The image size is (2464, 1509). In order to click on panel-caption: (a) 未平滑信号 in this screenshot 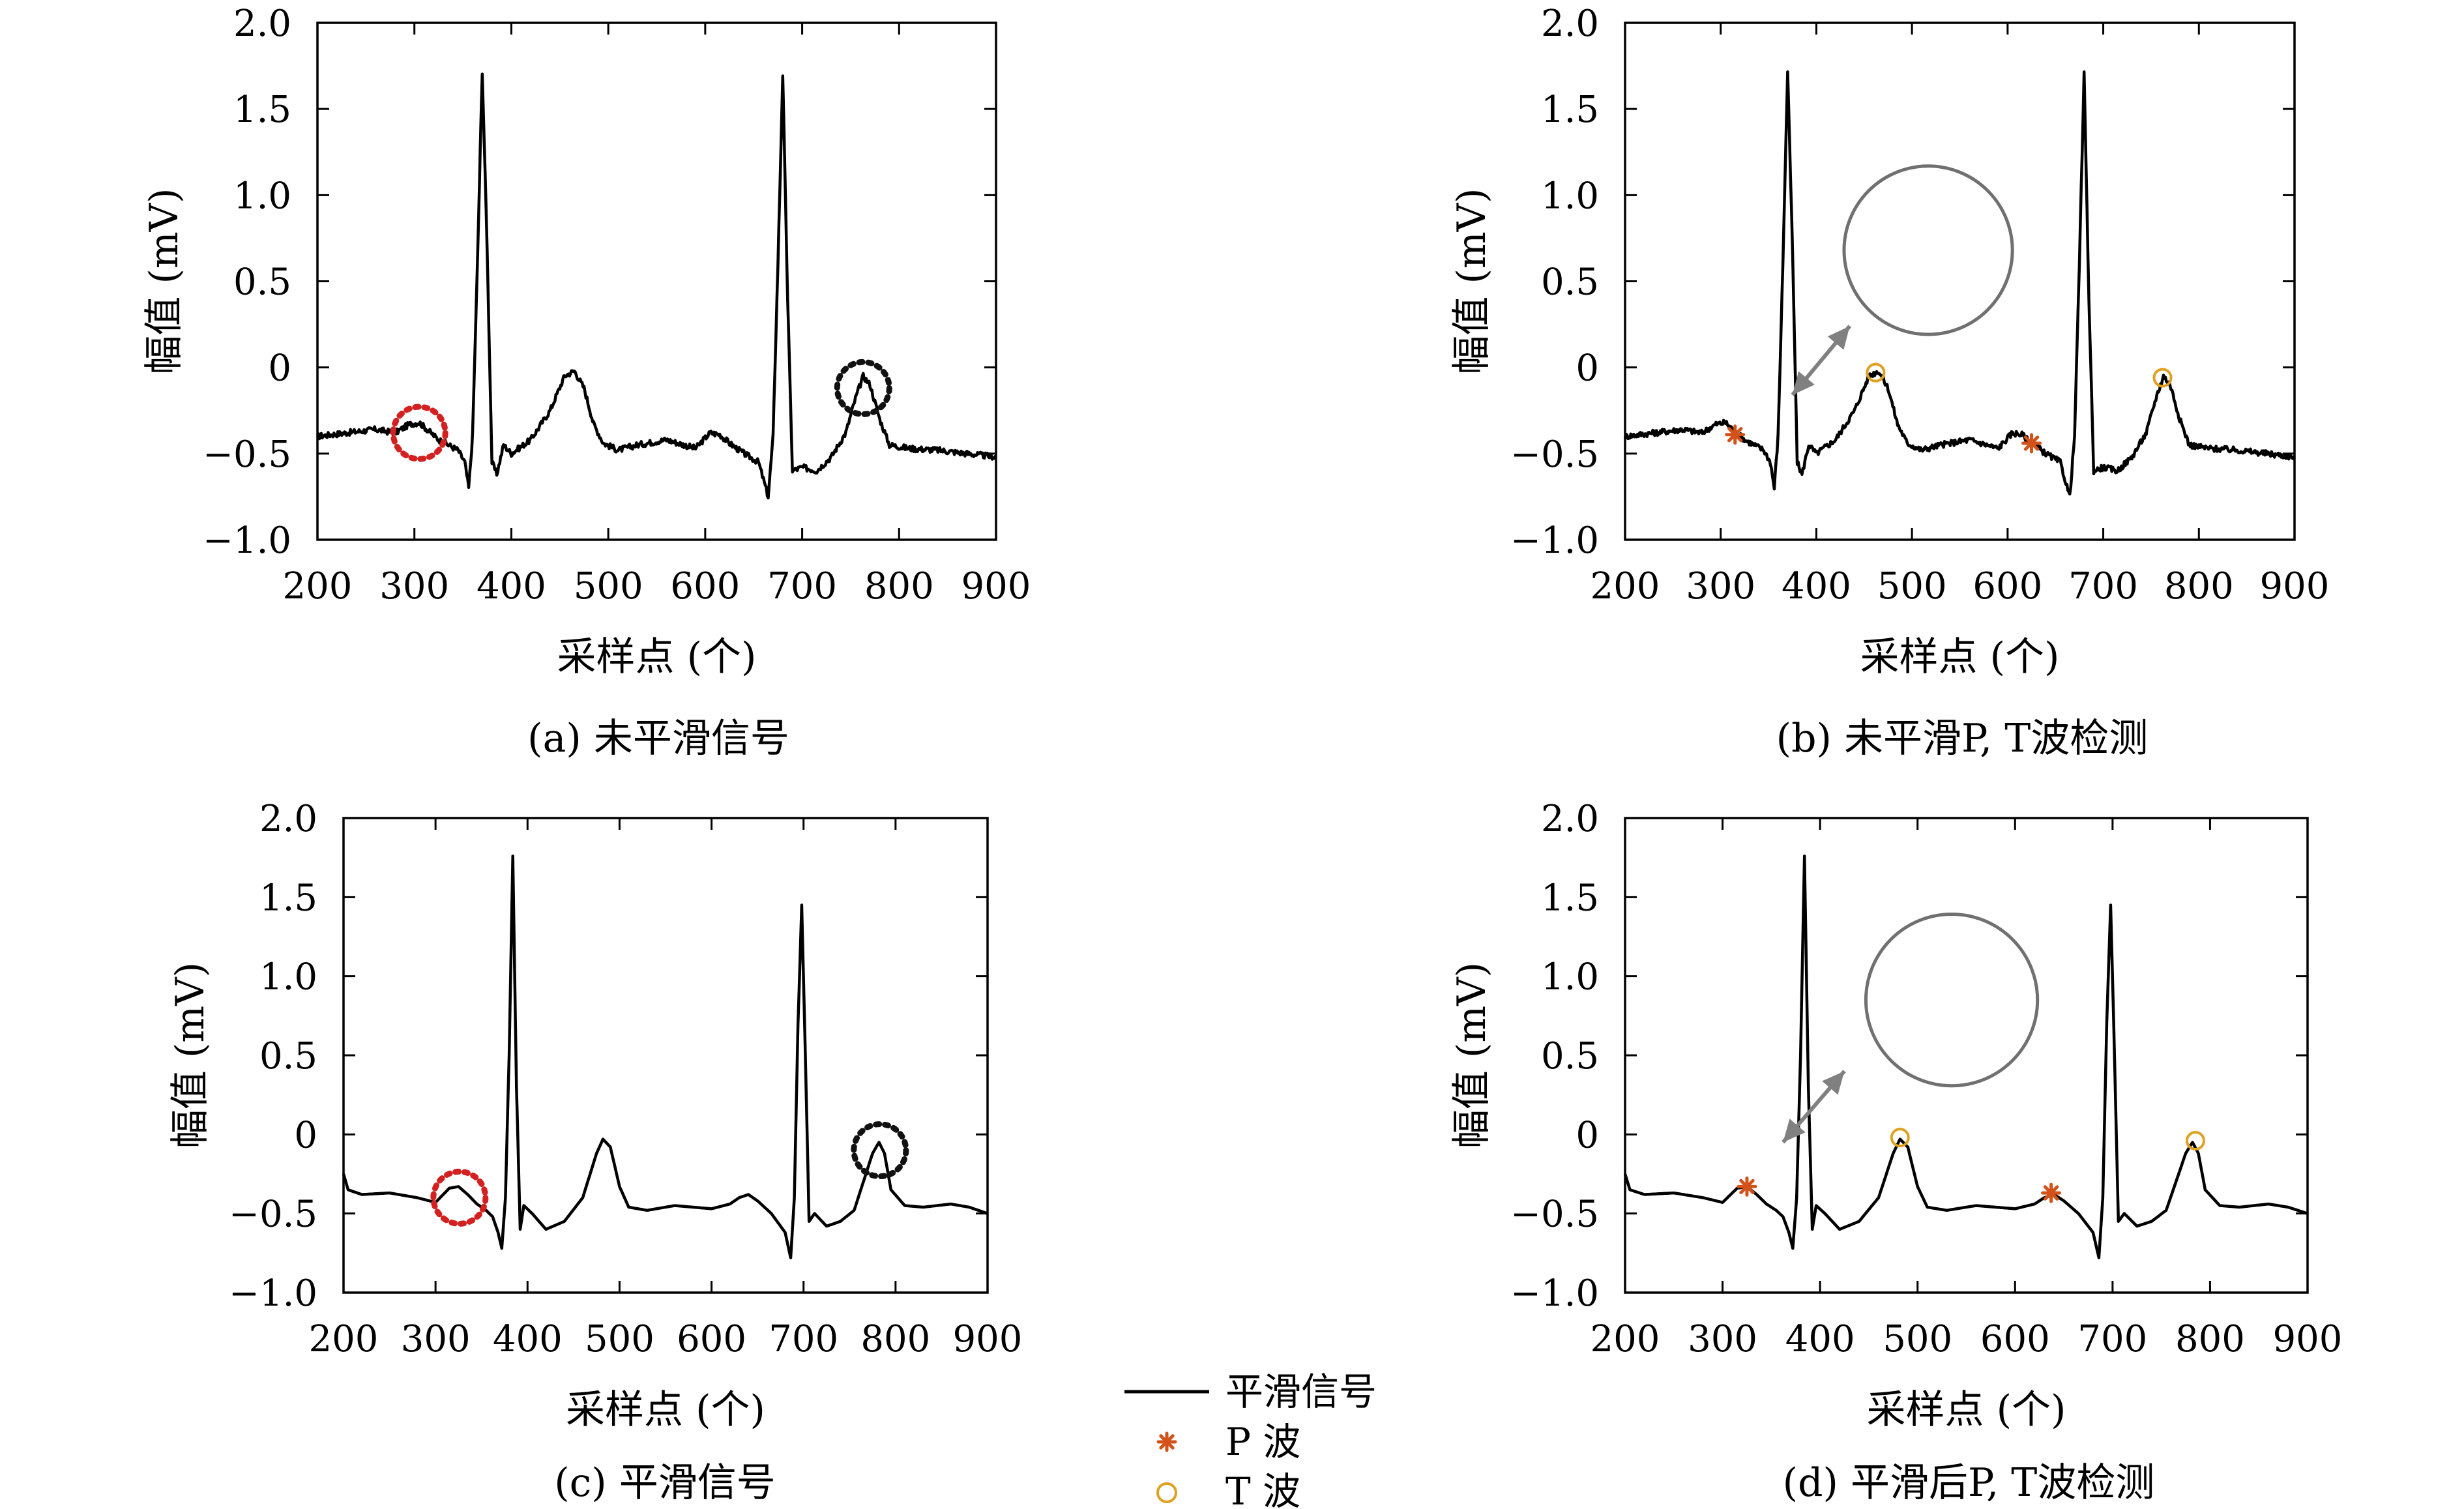, I will do `click(658, 738)`.